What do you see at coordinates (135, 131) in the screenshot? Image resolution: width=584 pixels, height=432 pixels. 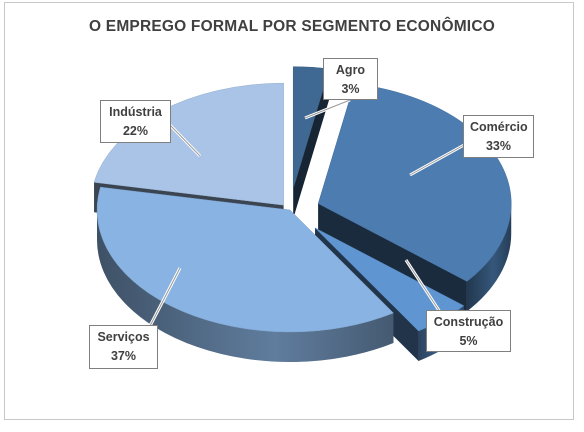 I see `value-label-industria: 22%` at bounding box center [135, 131].